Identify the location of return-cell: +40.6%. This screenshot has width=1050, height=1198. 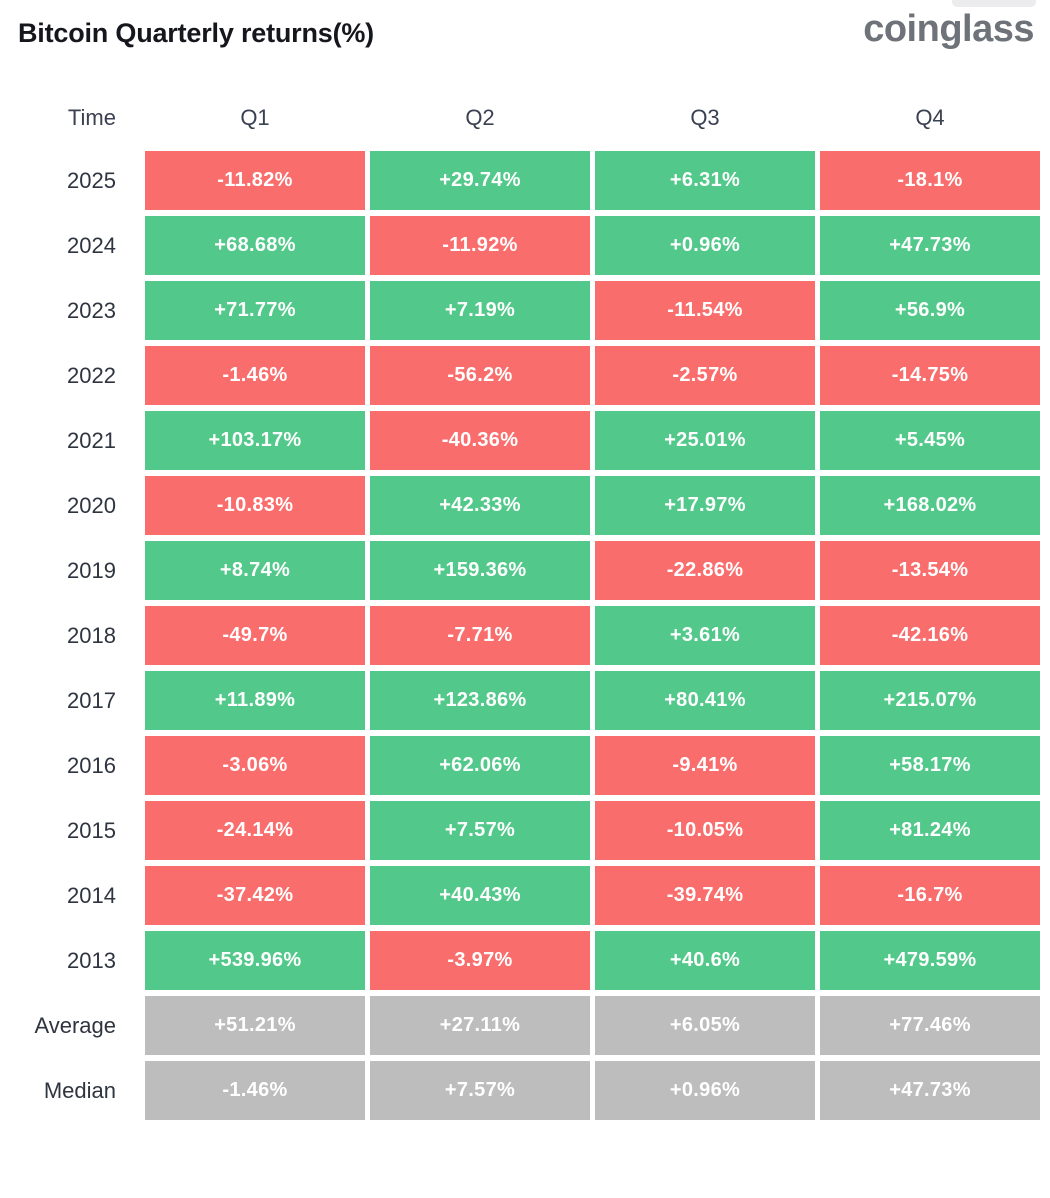
(705, 960).